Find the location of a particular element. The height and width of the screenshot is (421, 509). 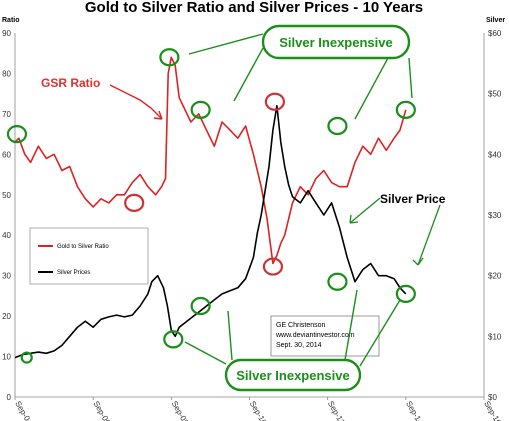

y-tick-label: 40 is located at coordinates (6, 235).